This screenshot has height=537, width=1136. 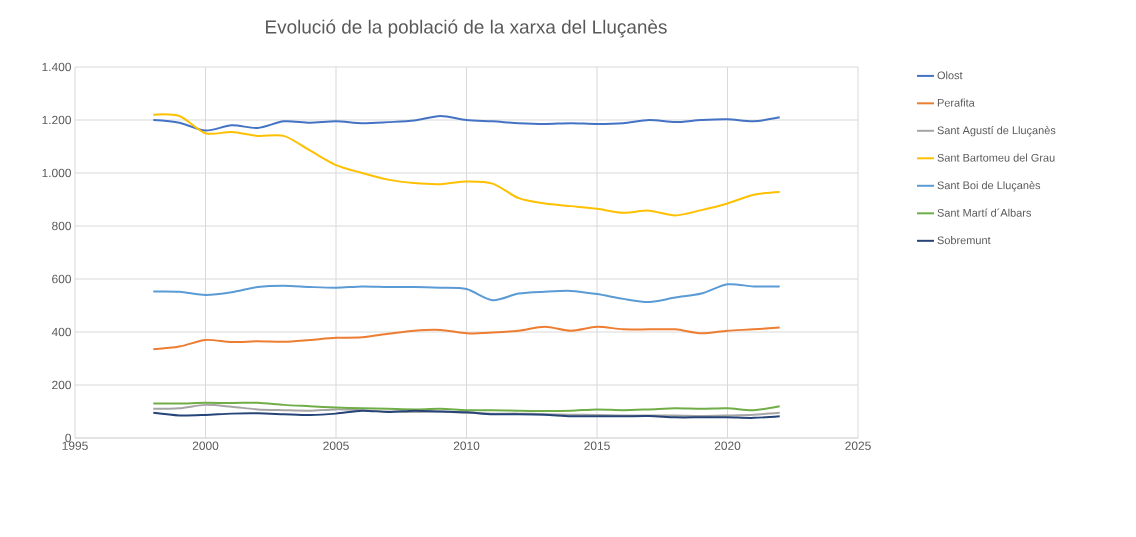 What do you see at coordinates (466, 445) in the screenshot?
I see `x-tick-label: 2010` at bounding box center [466, 445].